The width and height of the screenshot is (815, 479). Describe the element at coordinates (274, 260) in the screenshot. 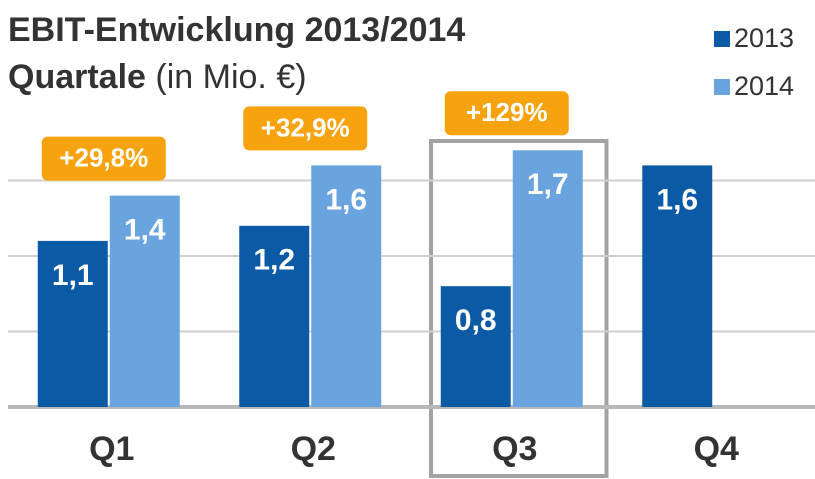

I see `data-label: 1,2` at that location.